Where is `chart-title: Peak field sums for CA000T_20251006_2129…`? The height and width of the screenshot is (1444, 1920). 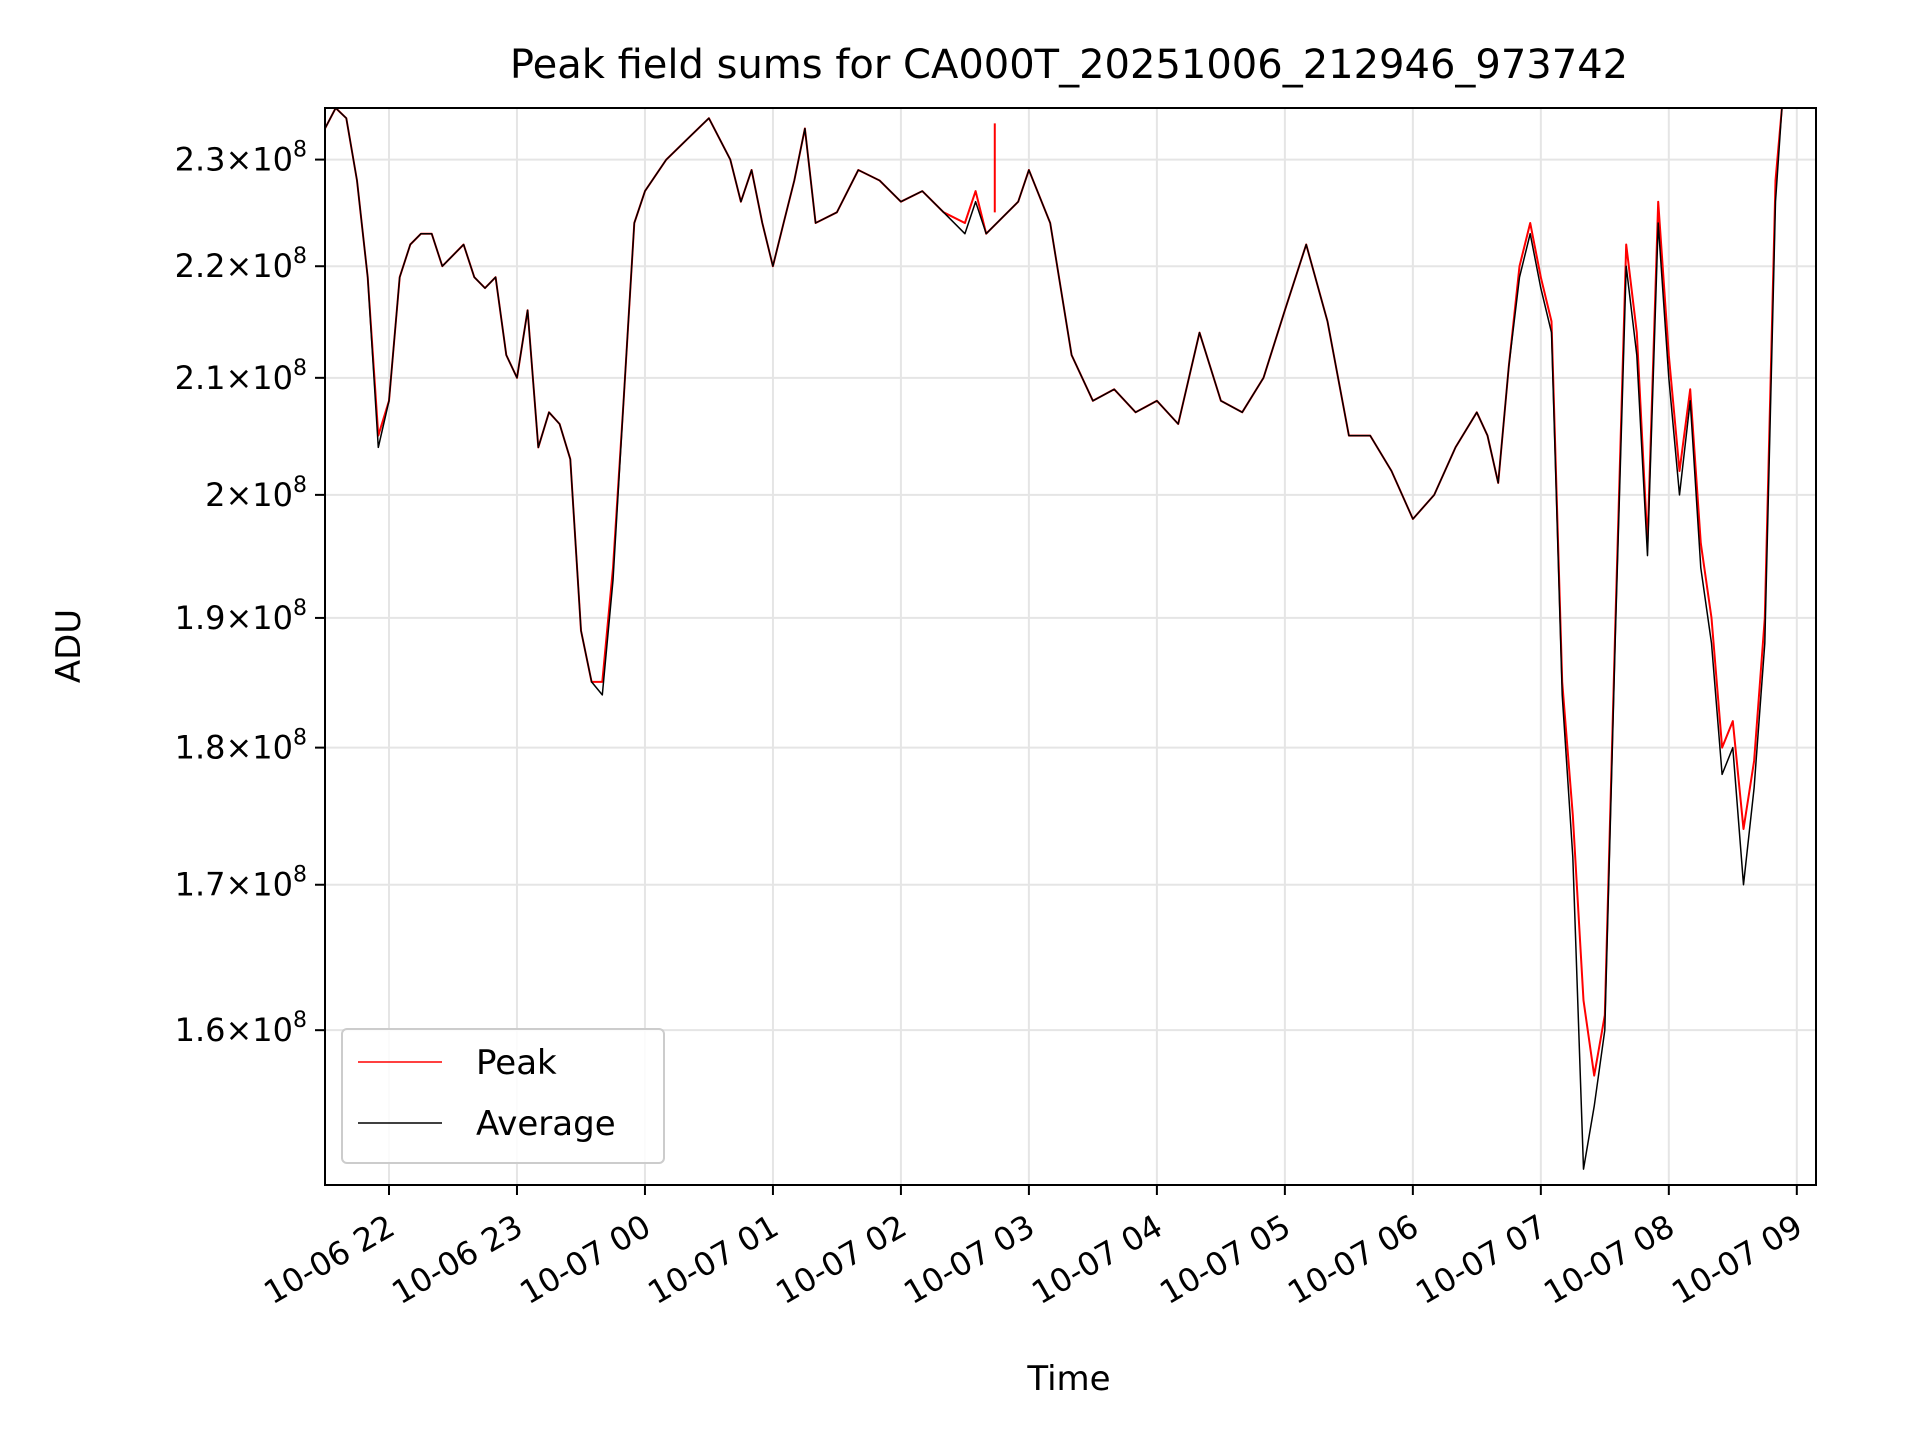
chart-title: Peak field sums for CA000T_20251006_2129… is located at coordinates (1069, 65).